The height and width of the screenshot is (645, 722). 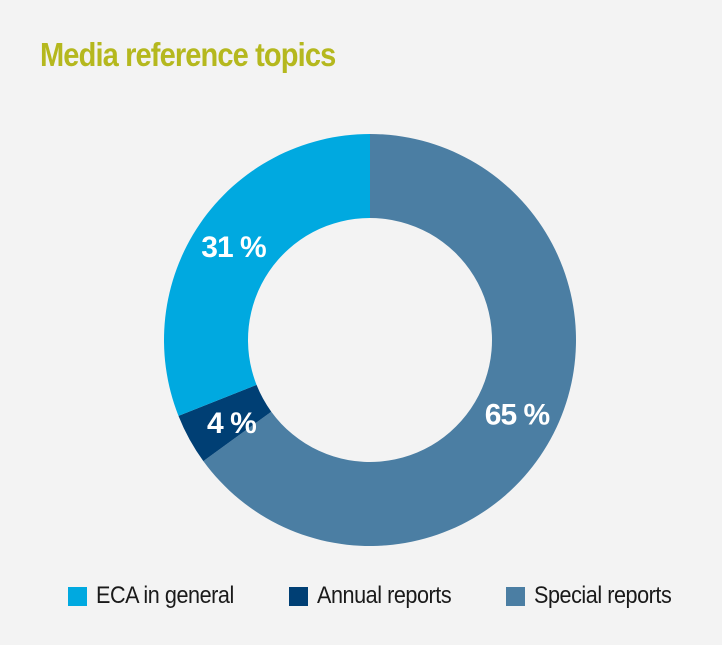 What do you see at coordinates (233, 247) in the screenshot?
I see `slice-label-eca-in-general: 31 %` at bounding box center [233, 247].